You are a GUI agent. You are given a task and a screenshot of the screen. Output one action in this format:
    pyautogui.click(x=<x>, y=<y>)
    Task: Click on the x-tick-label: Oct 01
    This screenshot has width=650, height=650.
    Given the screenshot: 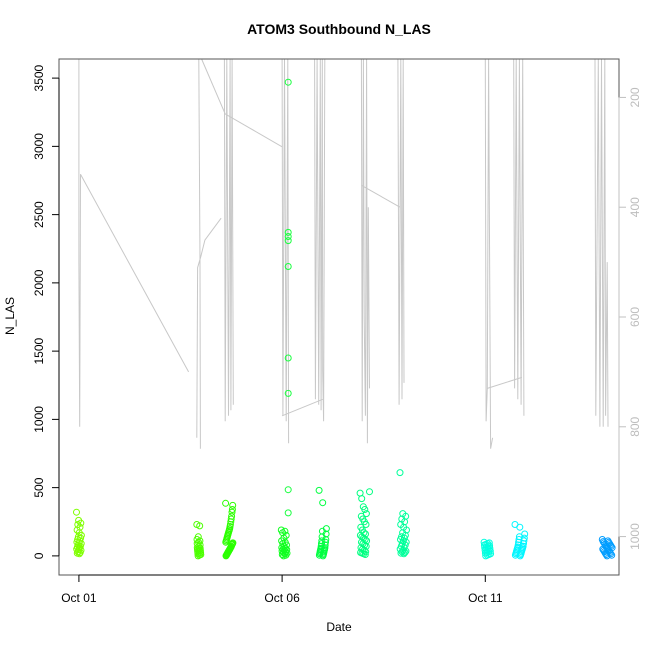 What is the action you would take?
    pyautogui.click(x=79, y=598)
    